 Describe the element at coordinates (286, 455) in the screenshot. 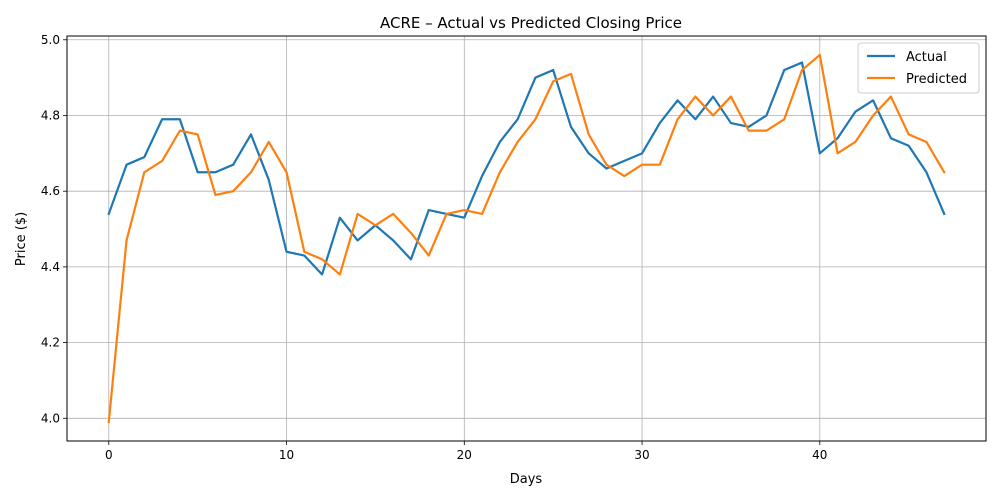

I see `x-tick-label: 10` at that location.